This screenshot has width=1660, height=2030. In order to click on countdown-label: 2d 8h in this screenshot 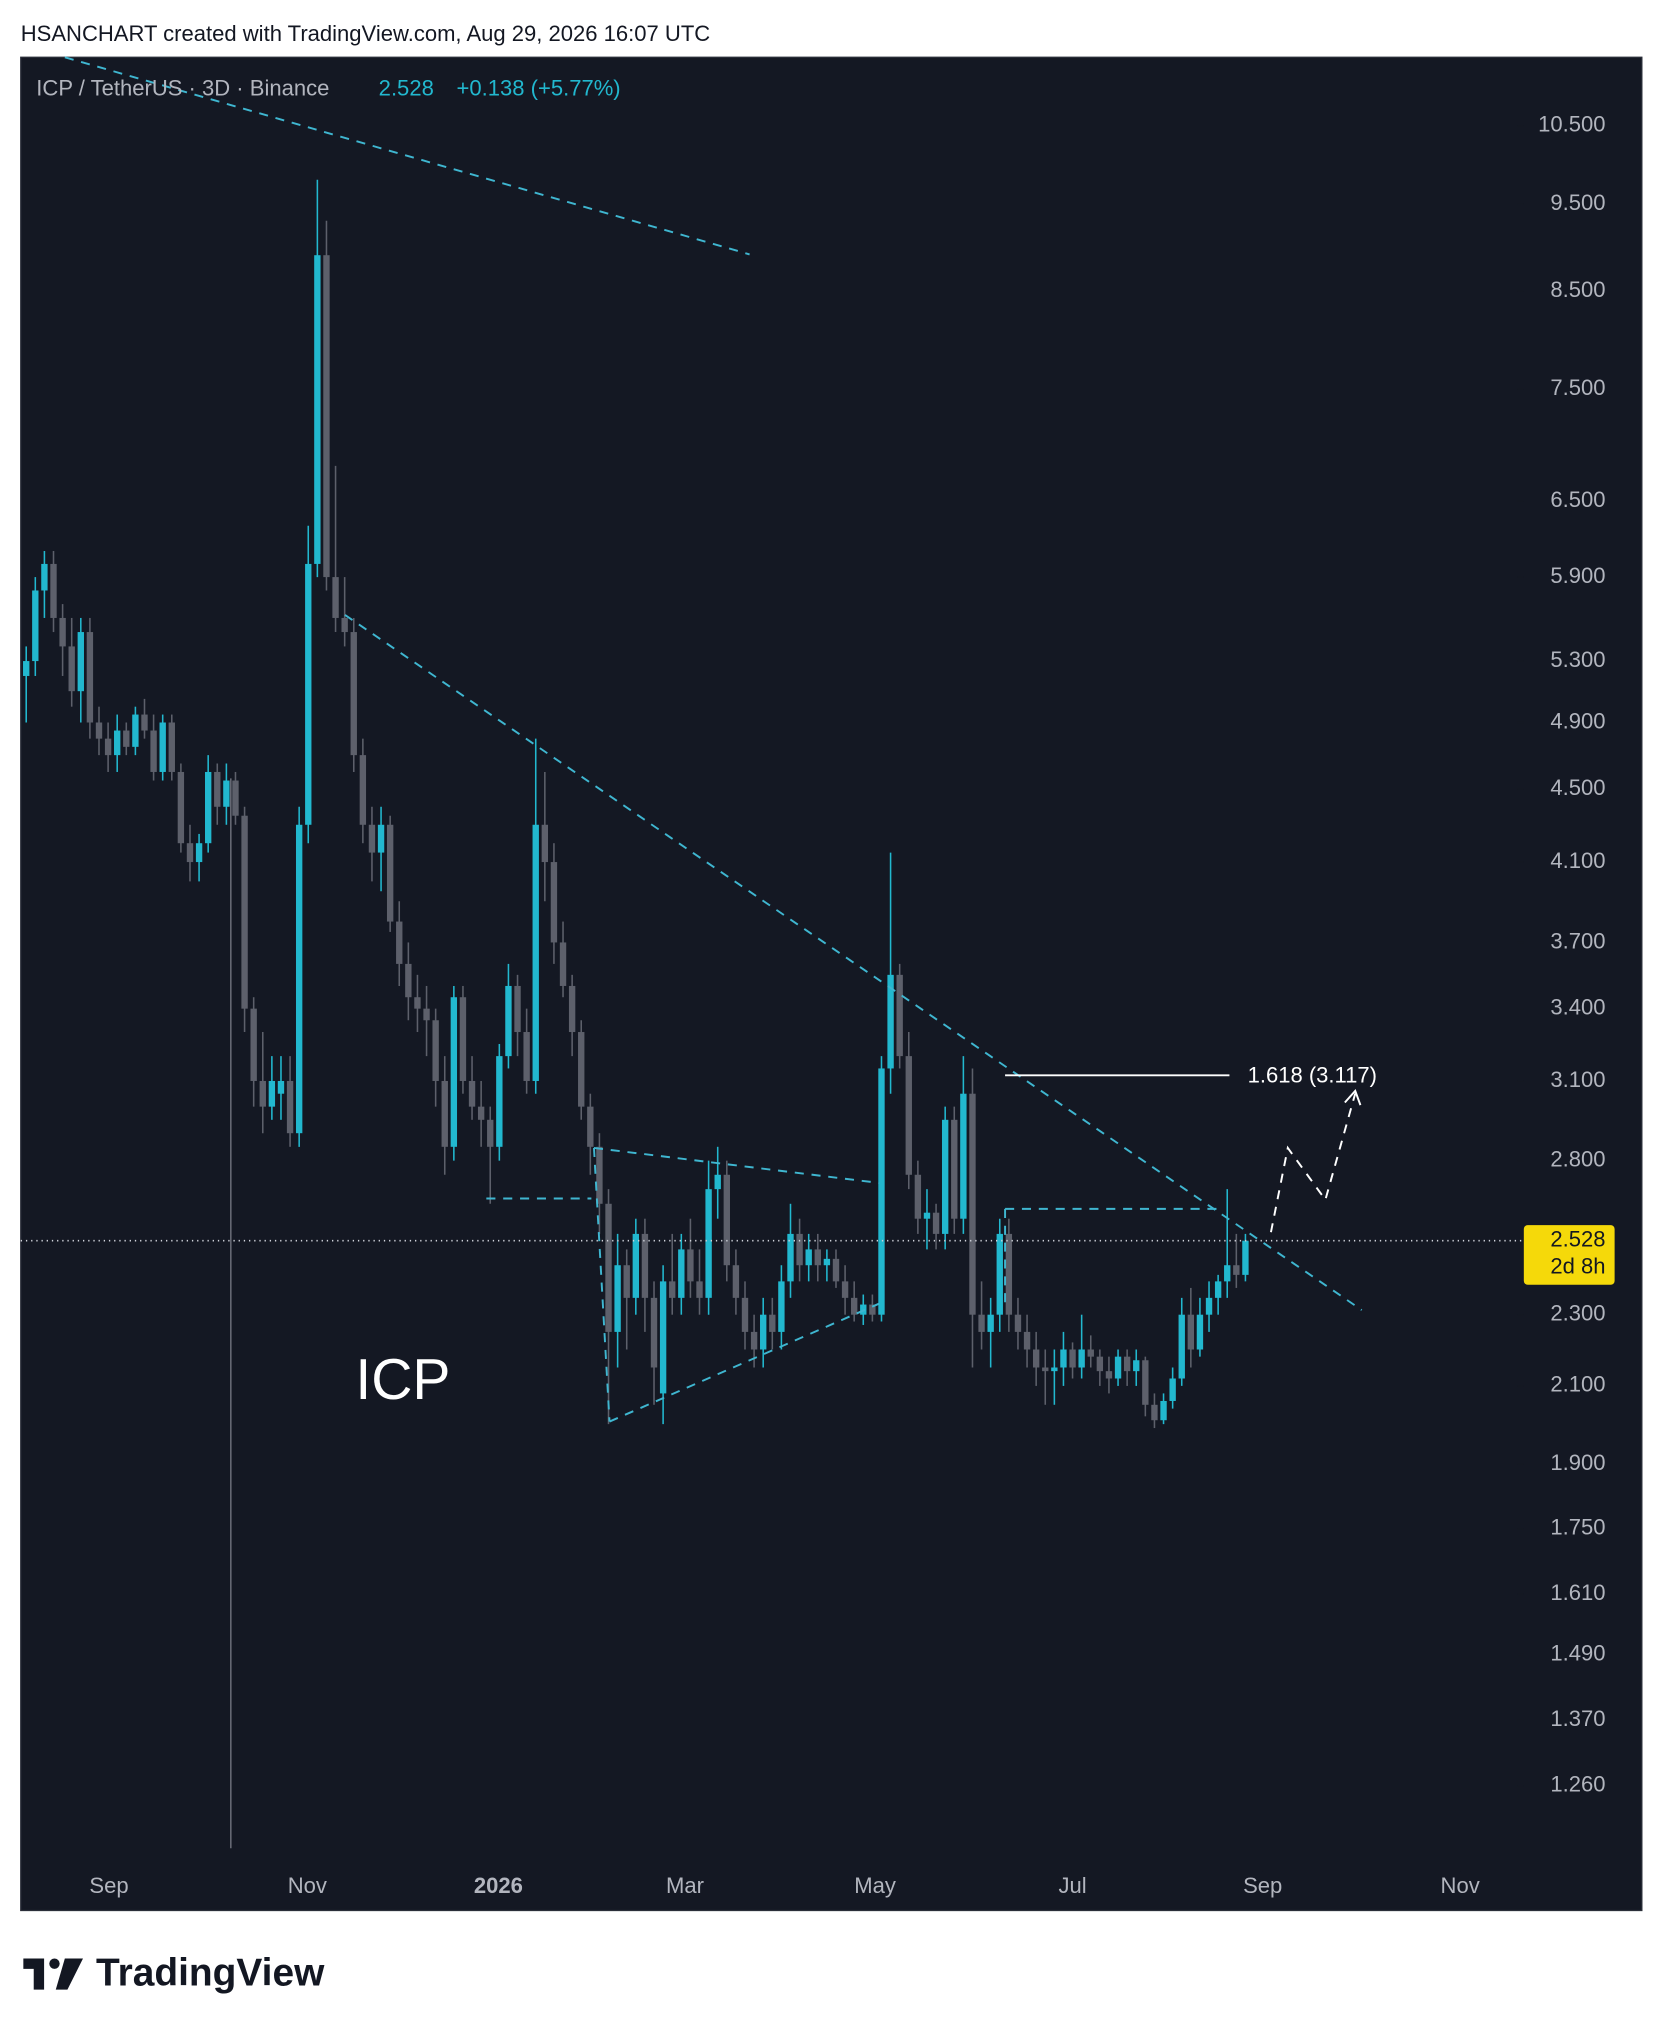, I will do `click(1577, 1266)`.